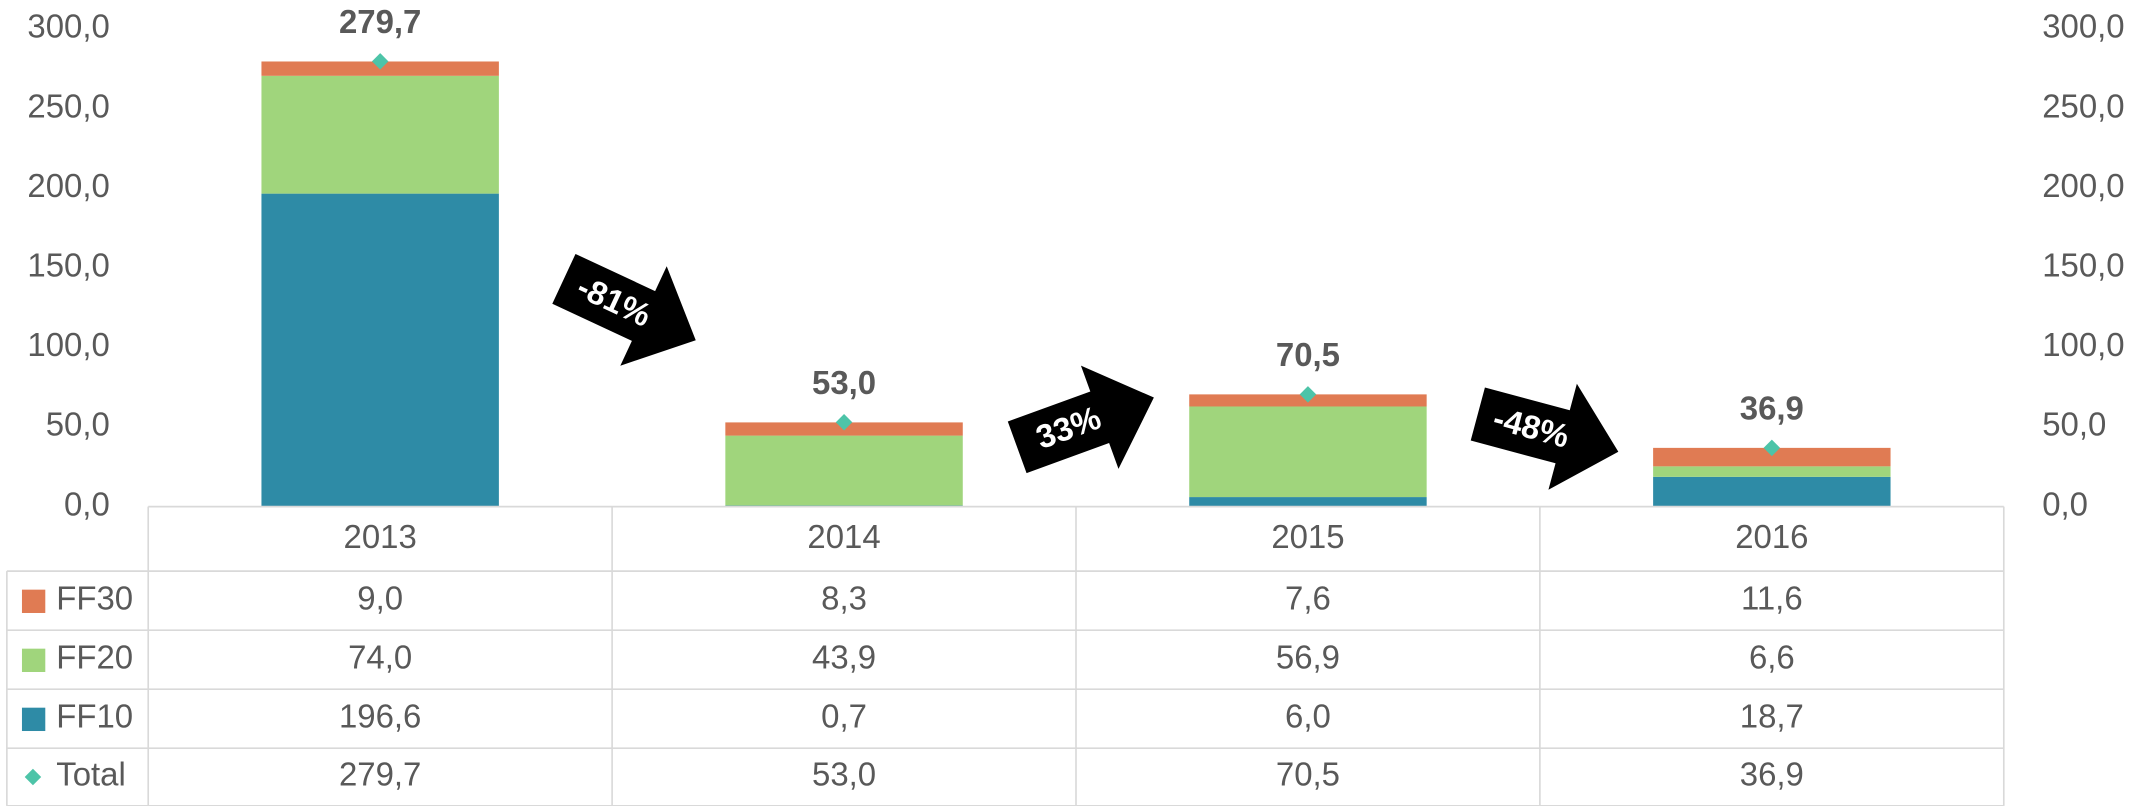  What do you see at coordinates (844, 715) in the screenshot?
I see `table-value: 0,7` at bounding box center [844, 715].